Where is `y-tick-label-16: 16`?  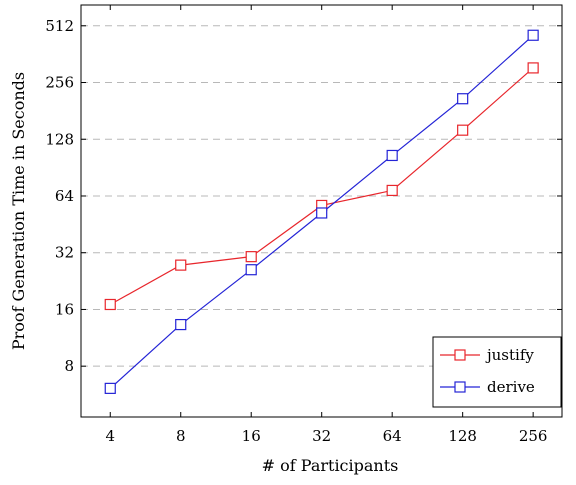 y-tick-label-16: 16 is located at coordinates (64, 309).